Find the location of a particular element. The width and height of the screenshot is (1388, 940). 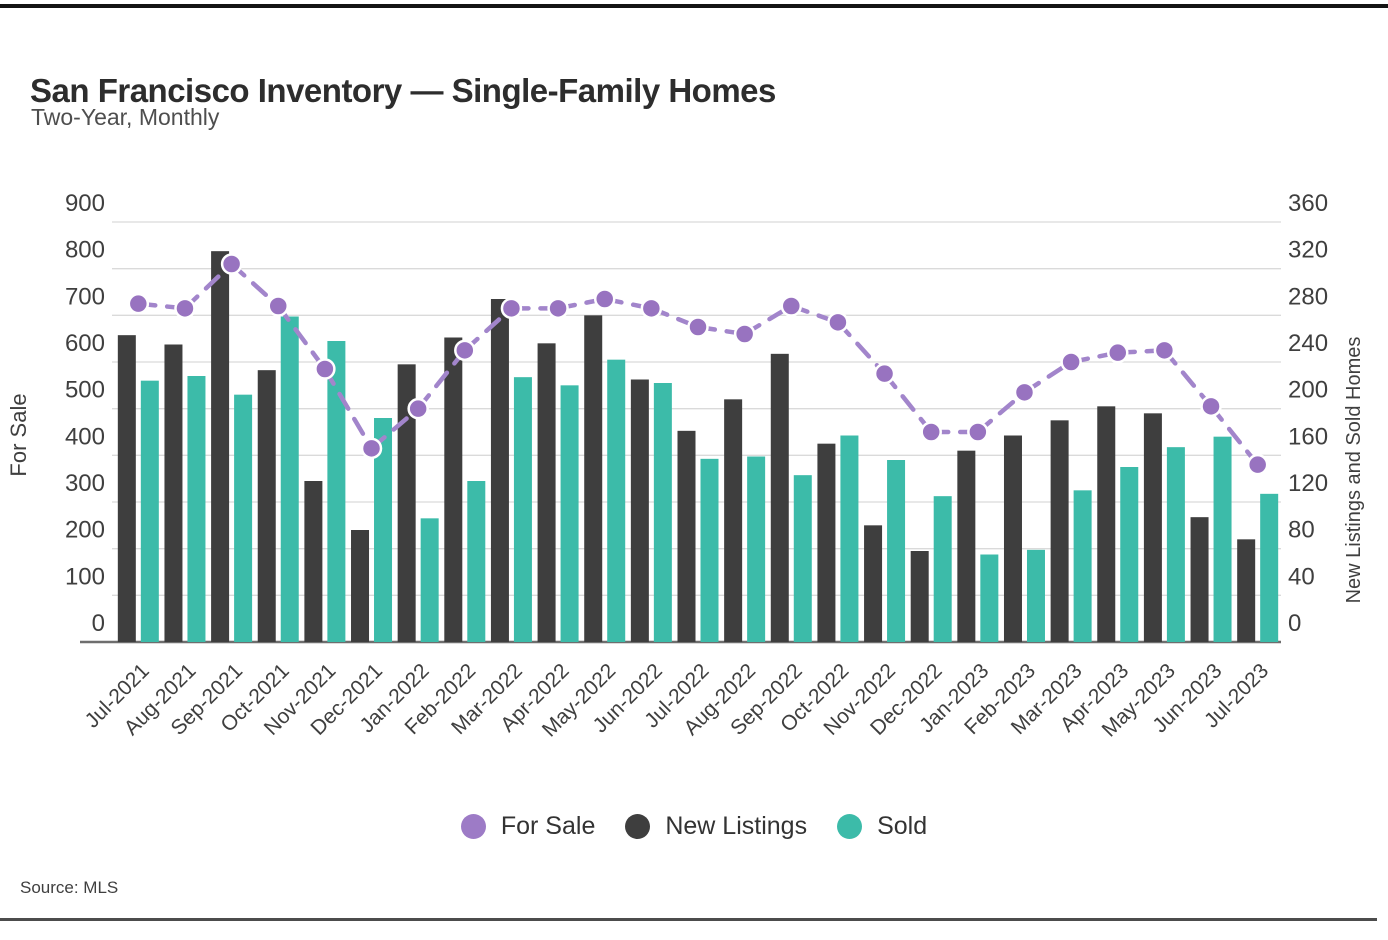

y-tick-label-left: 500 is located at coordinates (85, 390).